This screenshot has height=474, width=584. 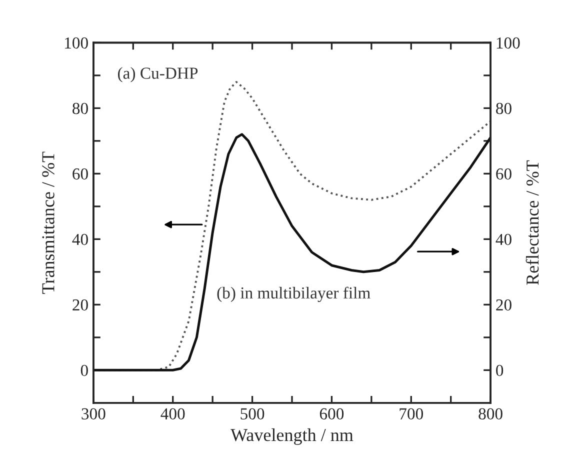 What do you see at coordinates (84, 370) in the screenshot?
I see `y-tick-label: 0` at bounding box center [84, 370].